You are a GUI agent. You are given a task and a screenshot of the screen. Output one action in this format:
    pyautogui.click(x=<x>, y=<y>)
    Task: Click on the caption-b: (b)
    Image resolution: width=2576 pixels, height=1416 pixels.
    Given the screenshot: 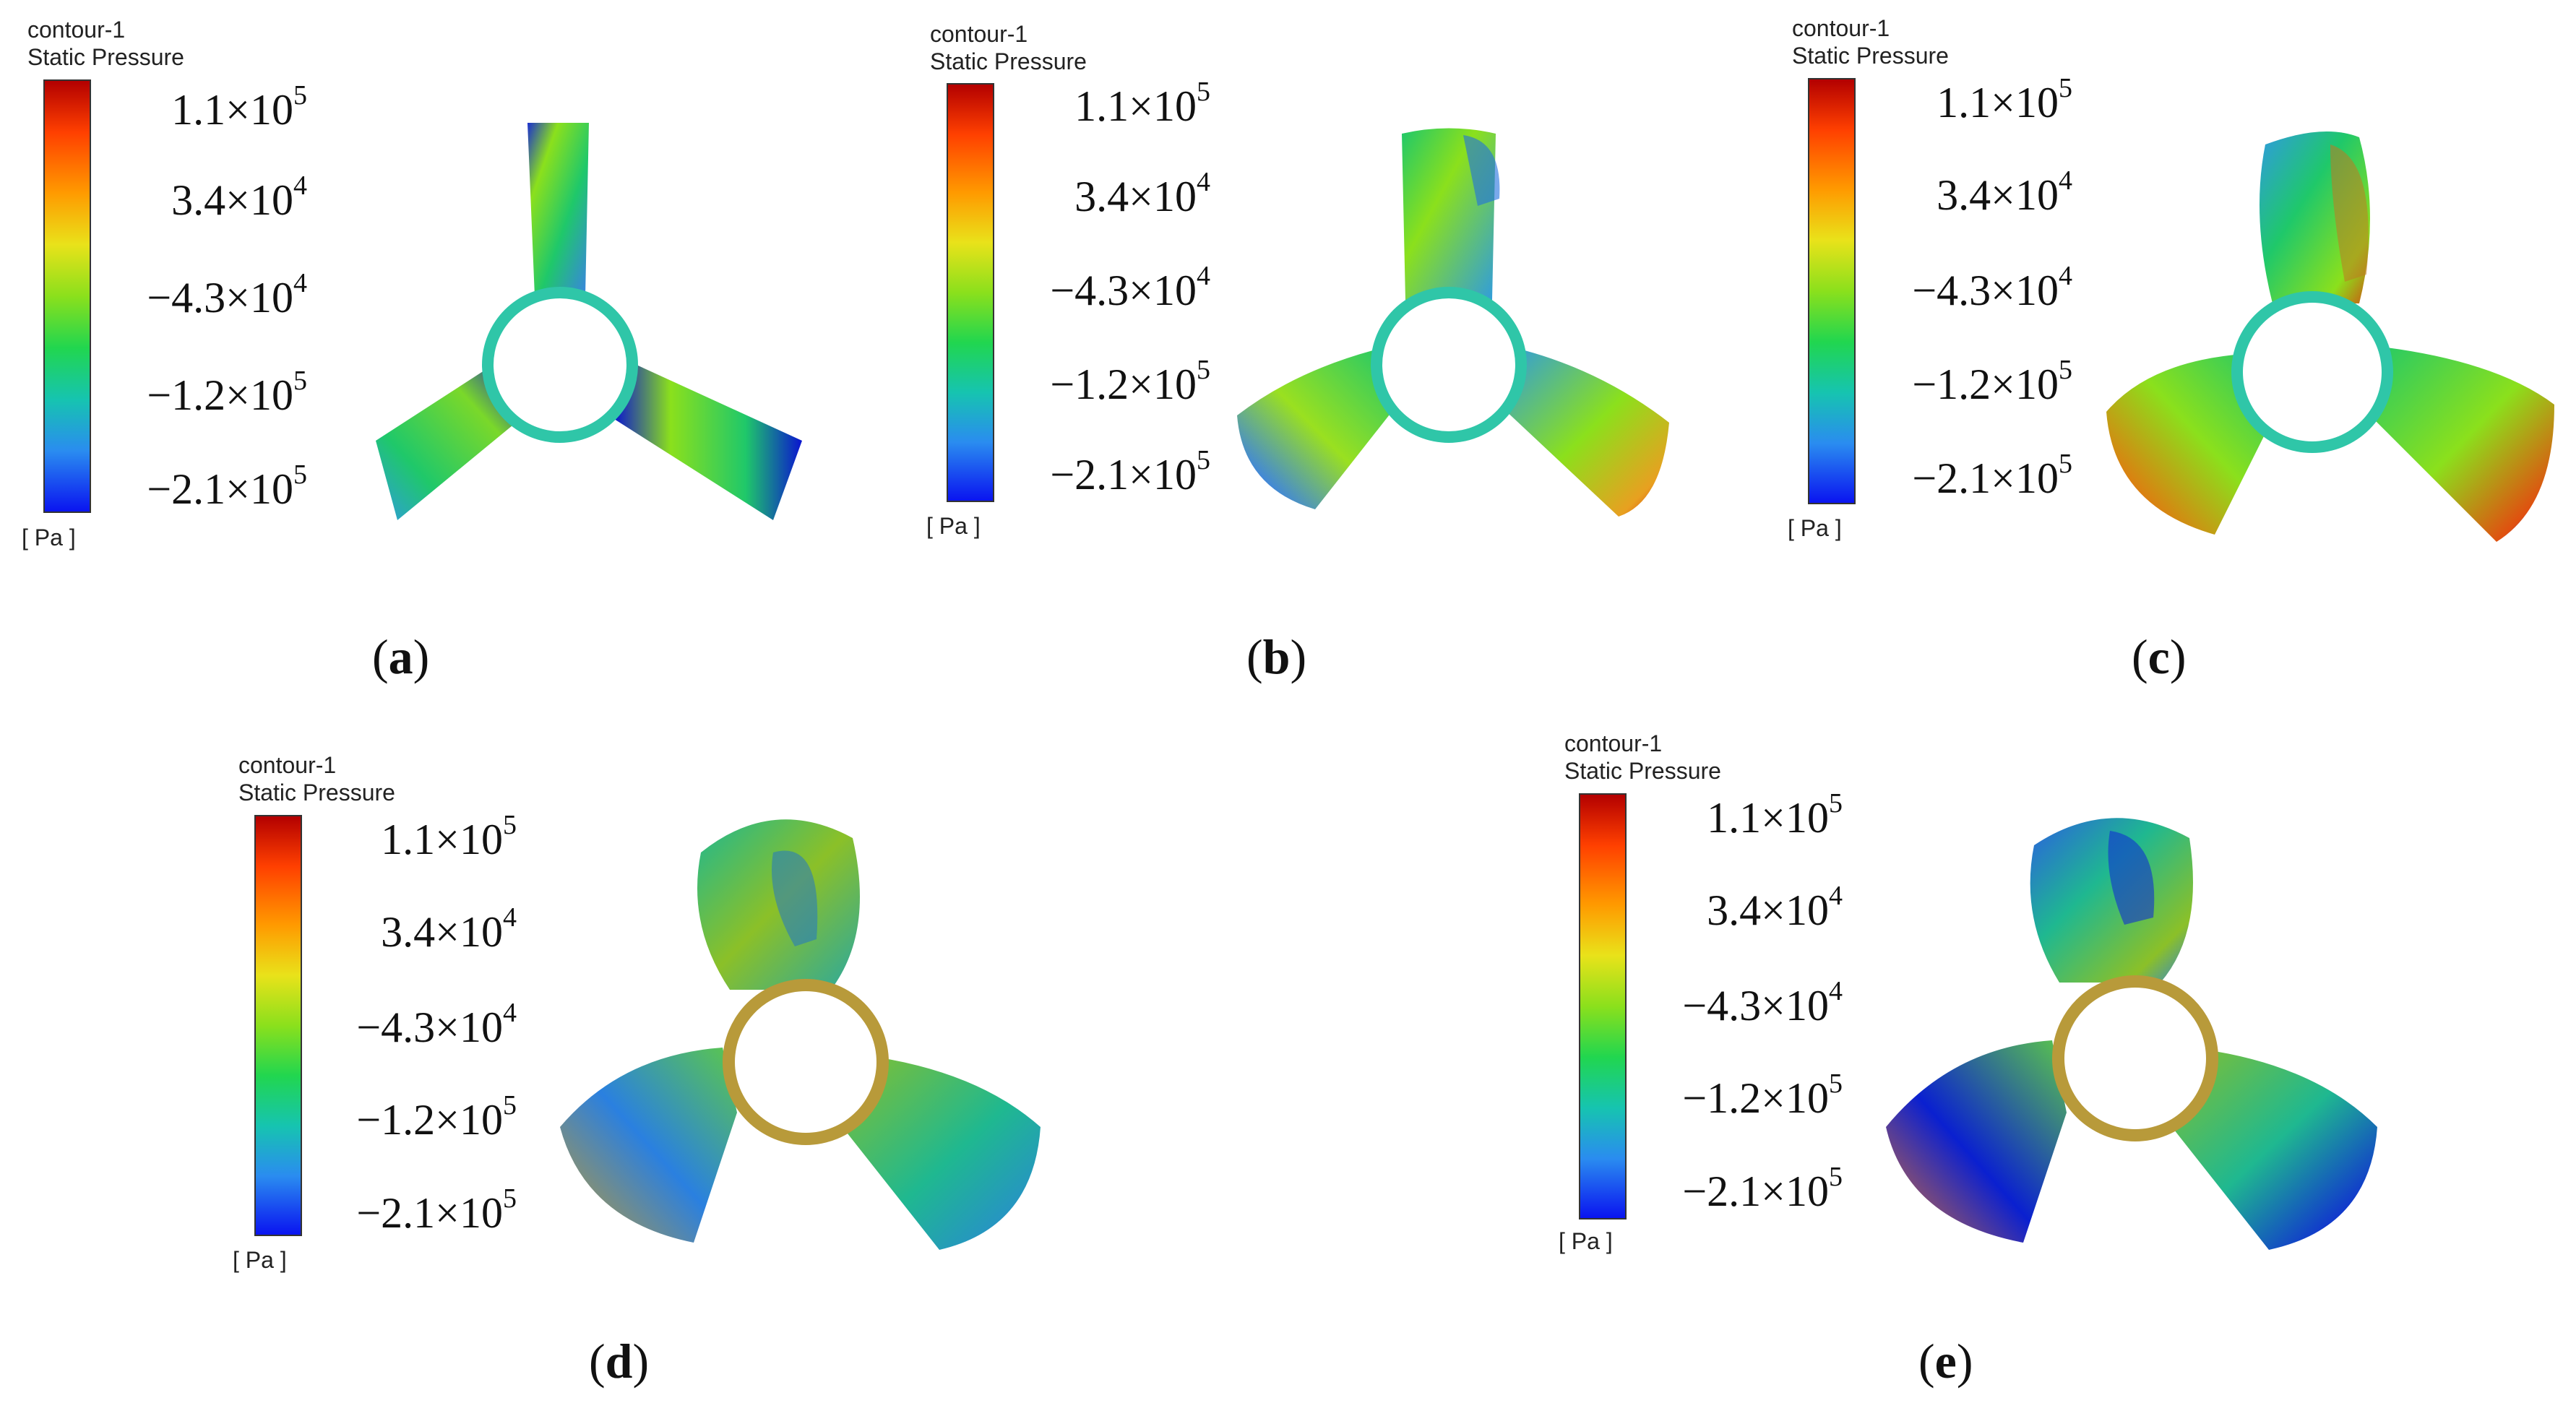 What is the action you would take?
    pyautogui.click(x=1276, y=656)
    